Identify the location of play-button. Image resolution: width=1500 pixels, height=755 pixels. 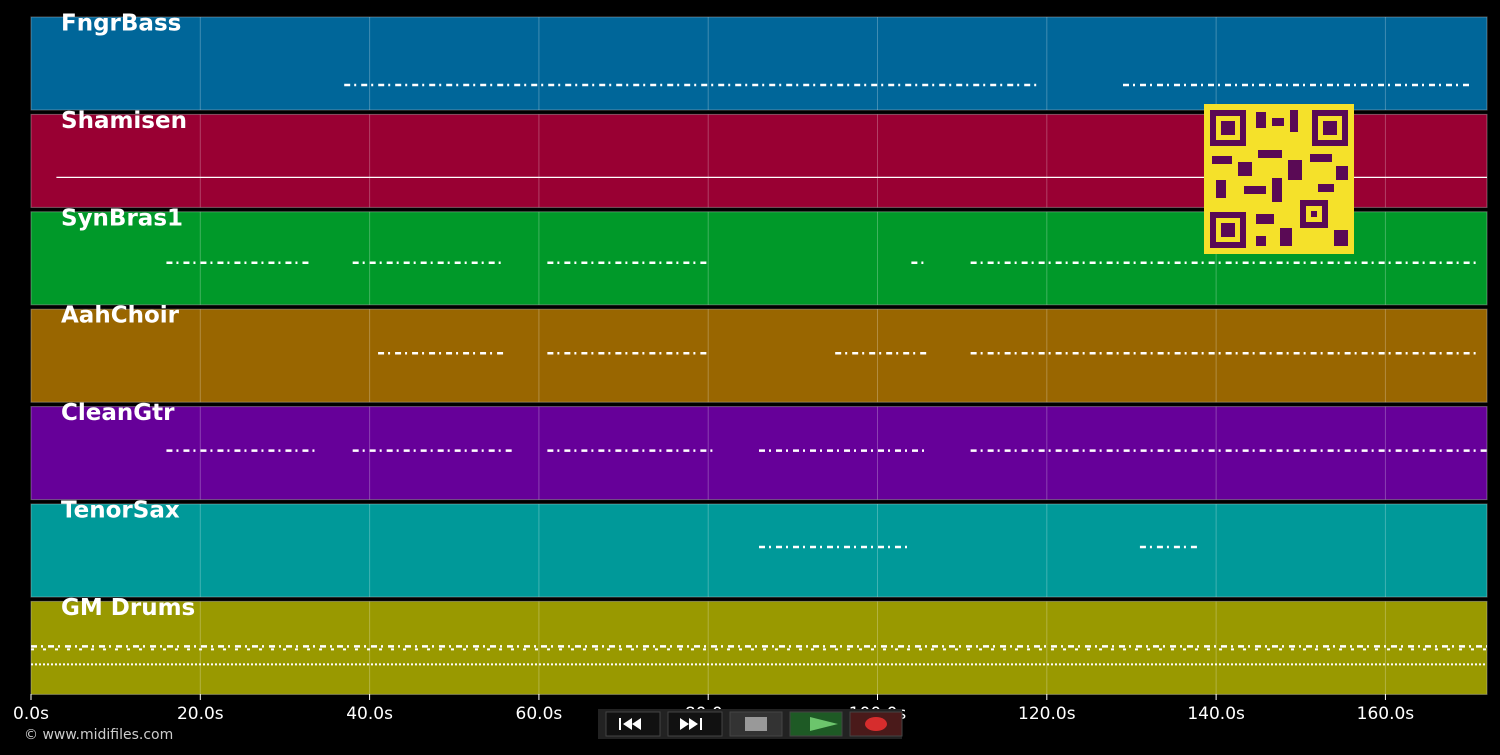
(816, 724).